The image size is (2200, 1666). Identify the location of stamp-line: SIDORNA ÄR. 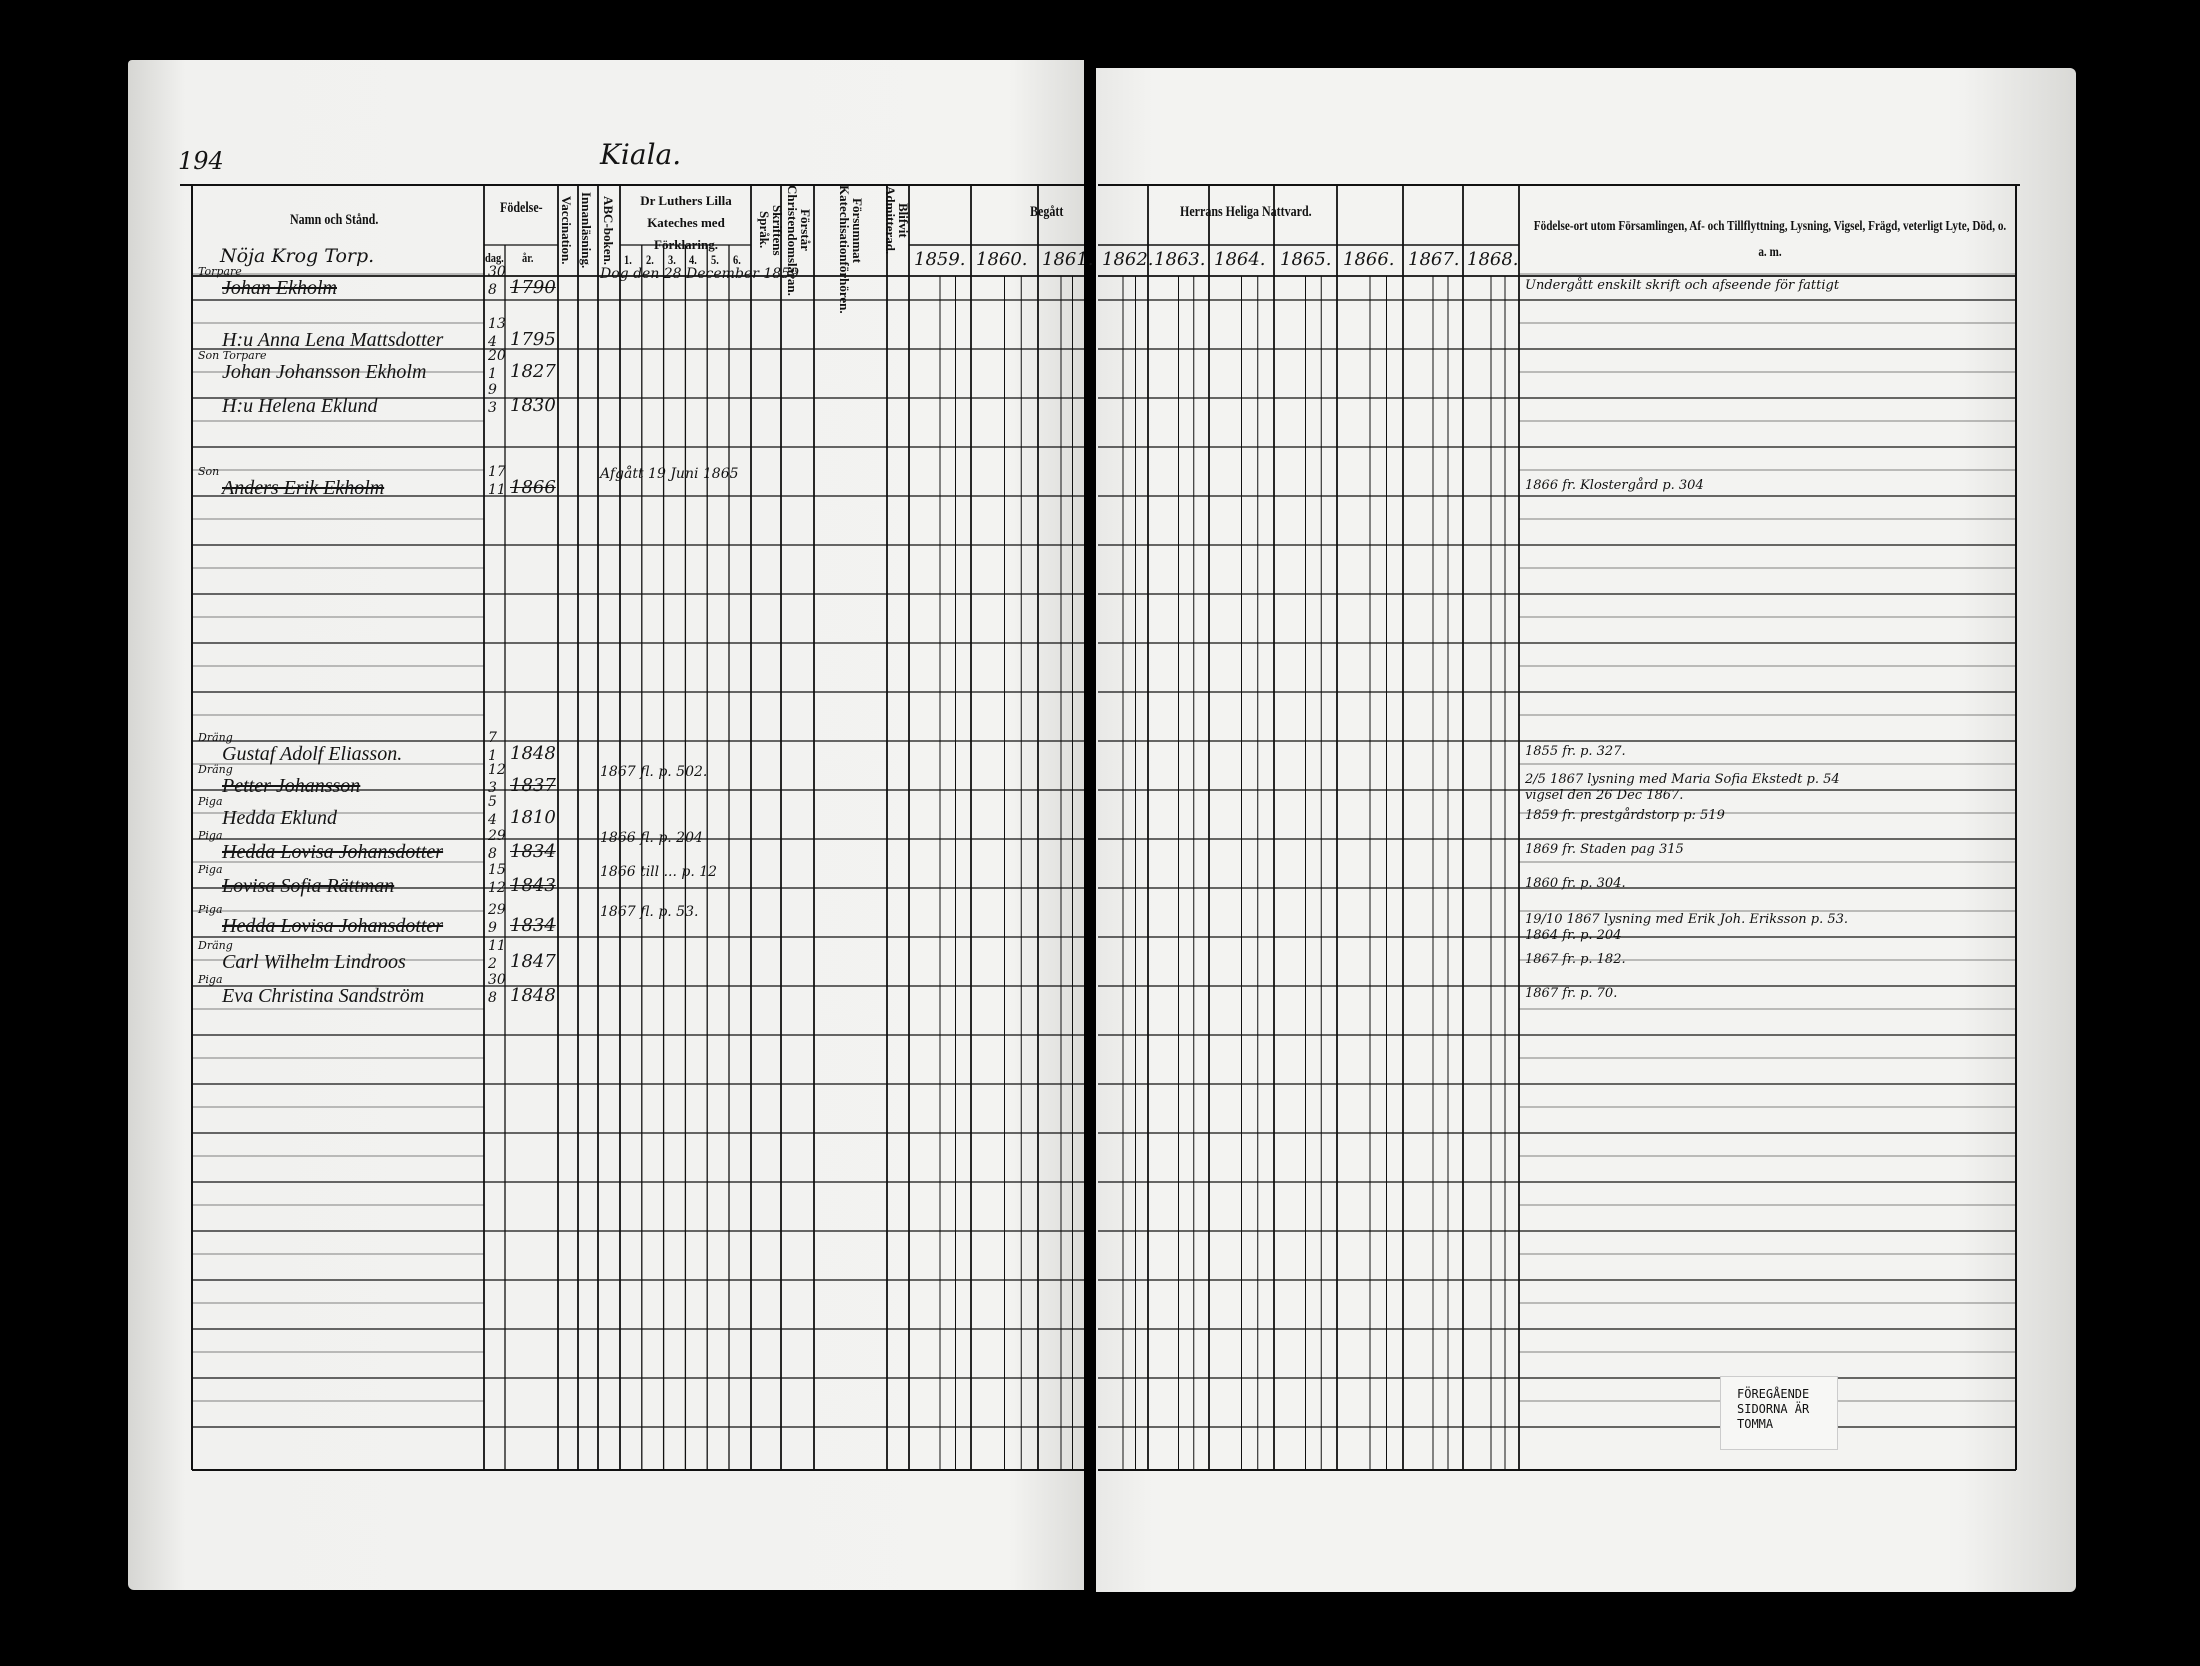
(1773, 1409).